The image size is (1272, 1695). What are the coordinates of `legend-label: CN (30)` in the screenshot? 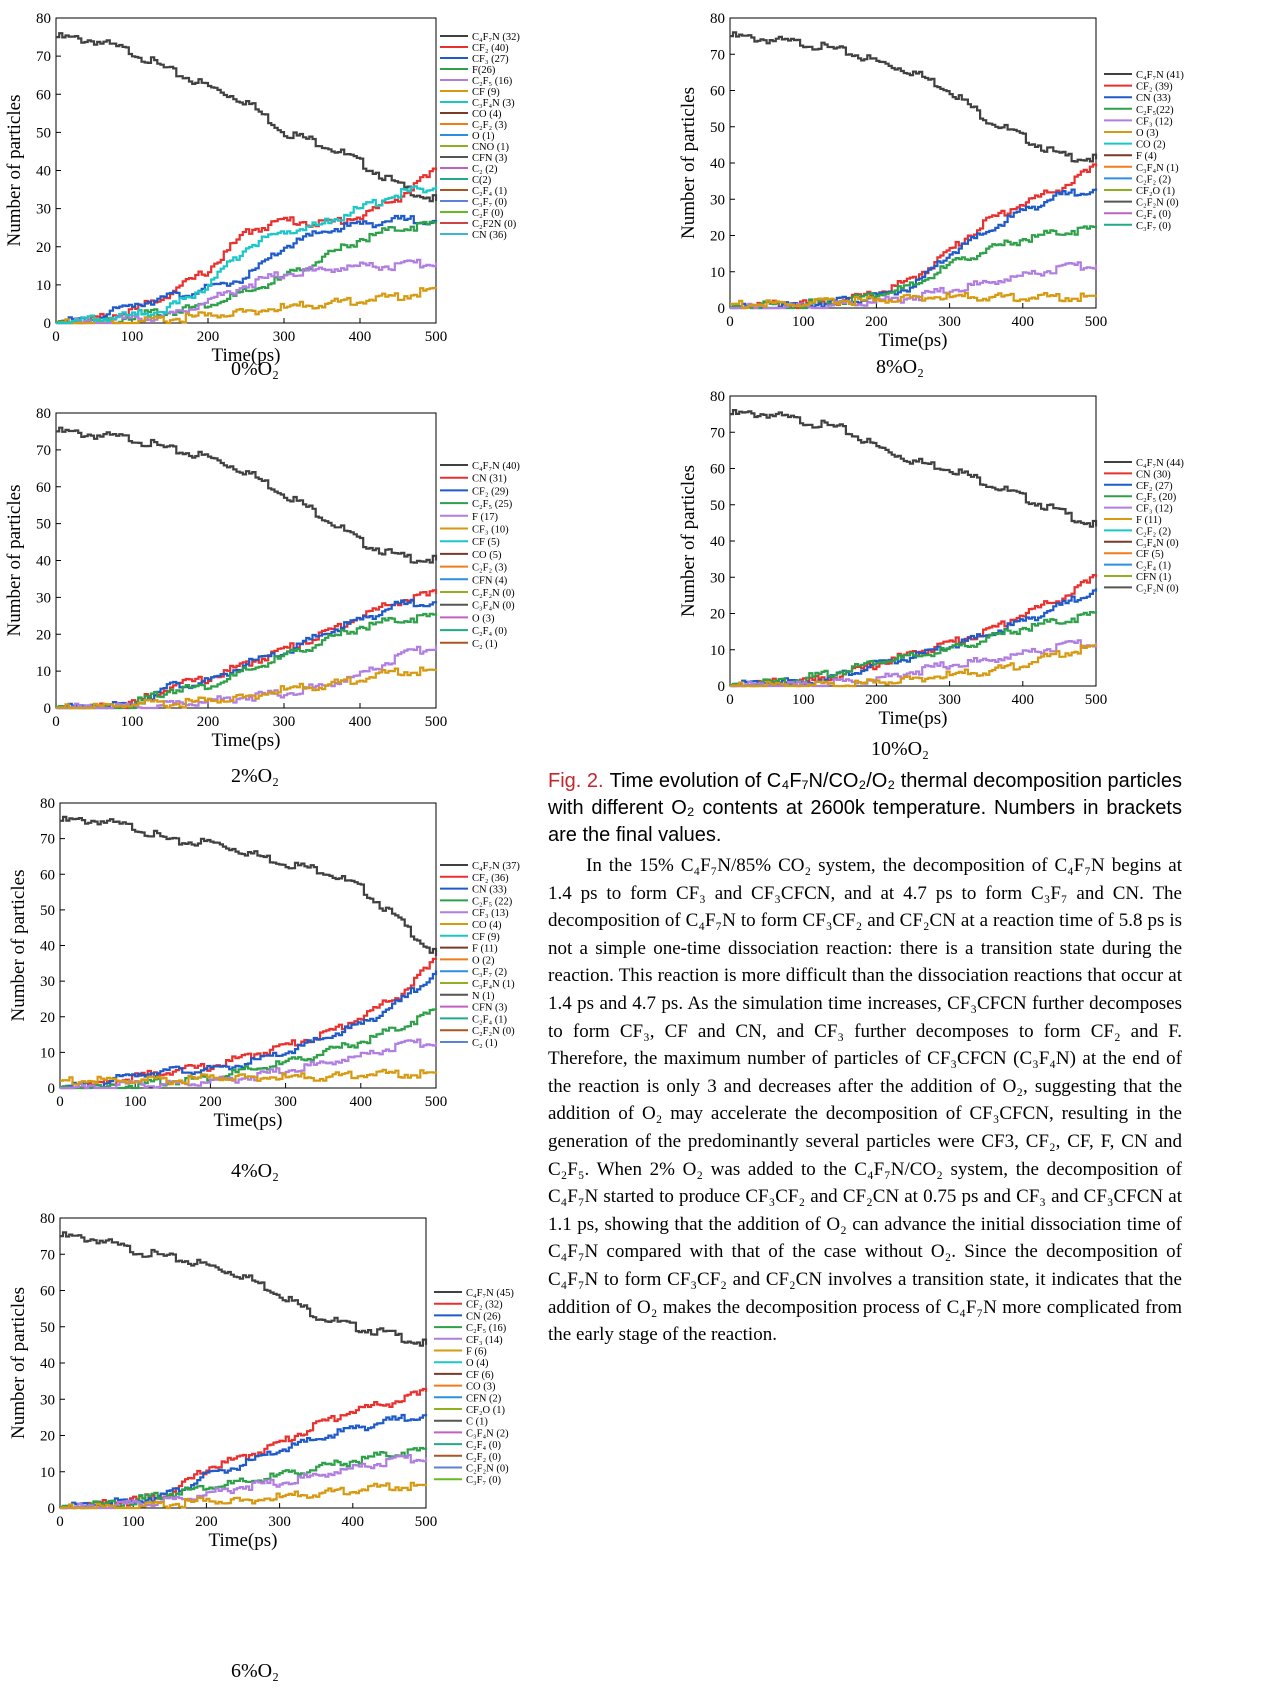 It's located at (1153, 474).